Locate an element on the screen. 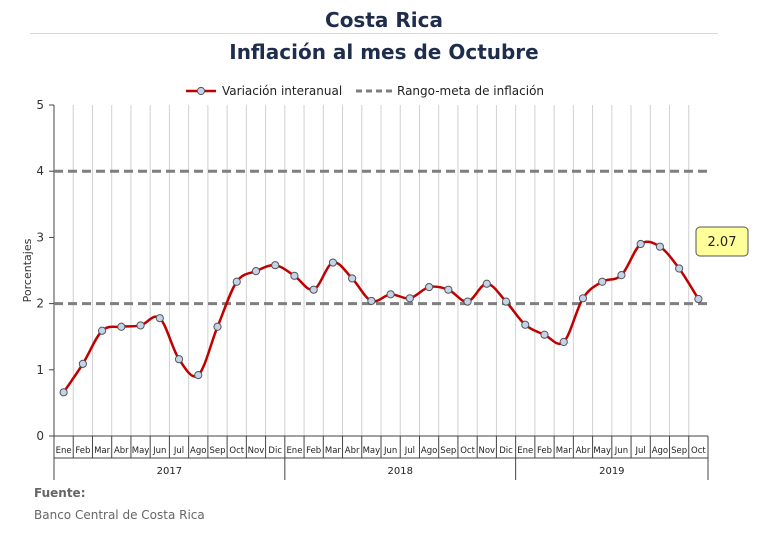  y-axis-label: Porcentajes is located at coordinates (27, 270).